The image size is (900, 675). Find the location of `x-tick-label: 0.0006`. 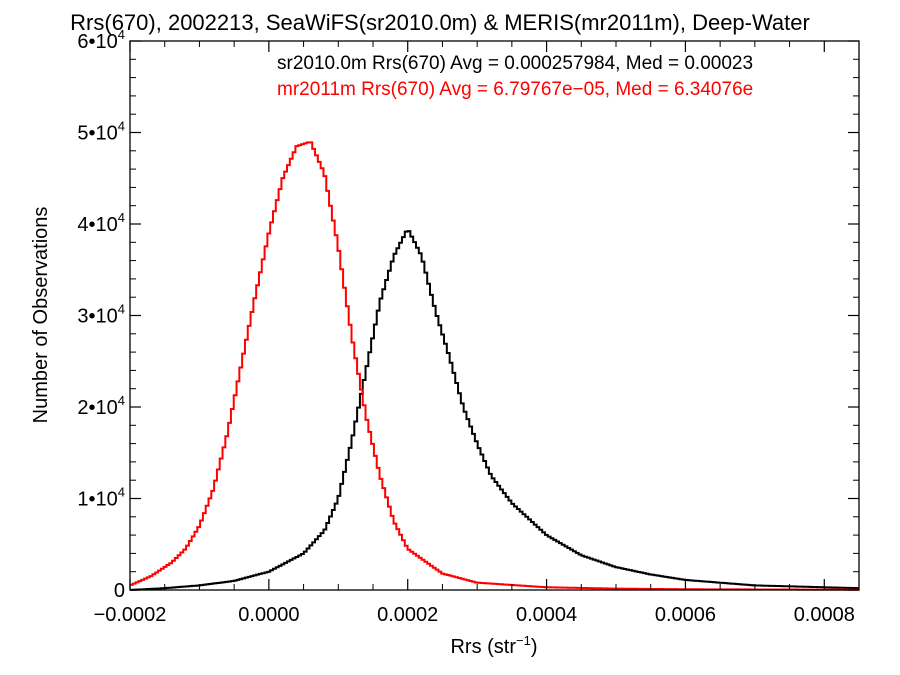

x-tick-label: 0.0006 is located at coordinates (685, 615).